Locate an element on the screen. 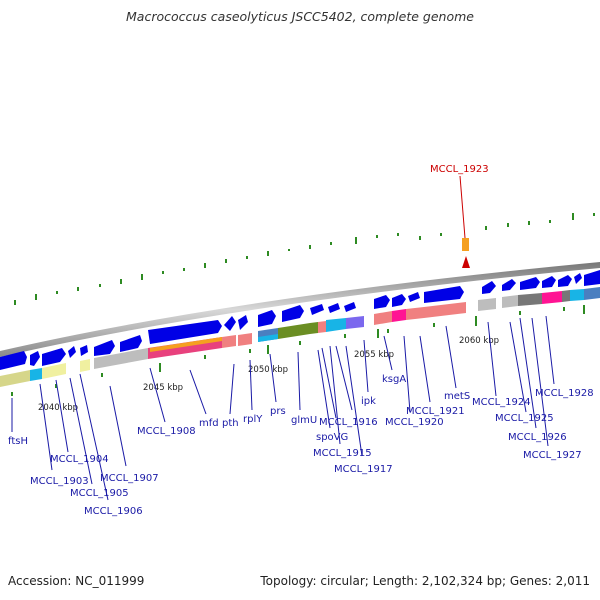  gene-label: MCCL_1928 is located at coordinates (564, 393).